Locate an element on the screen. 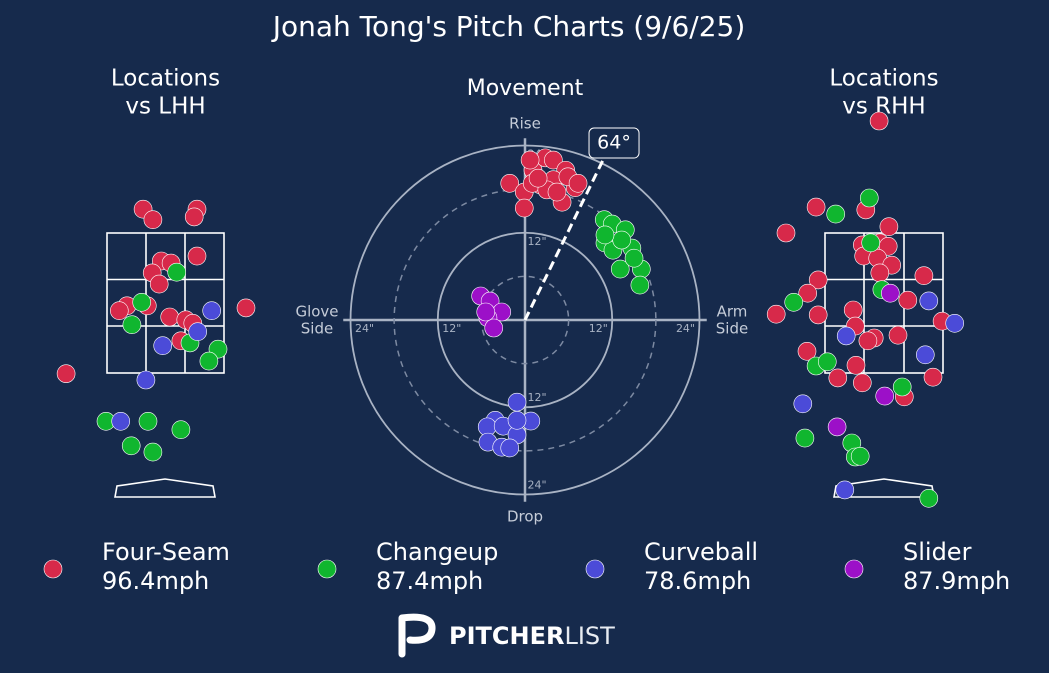 The height and width of the screenshot is (673, 1049). legend-name: Four-Seam is located at coordinates (166, 552).